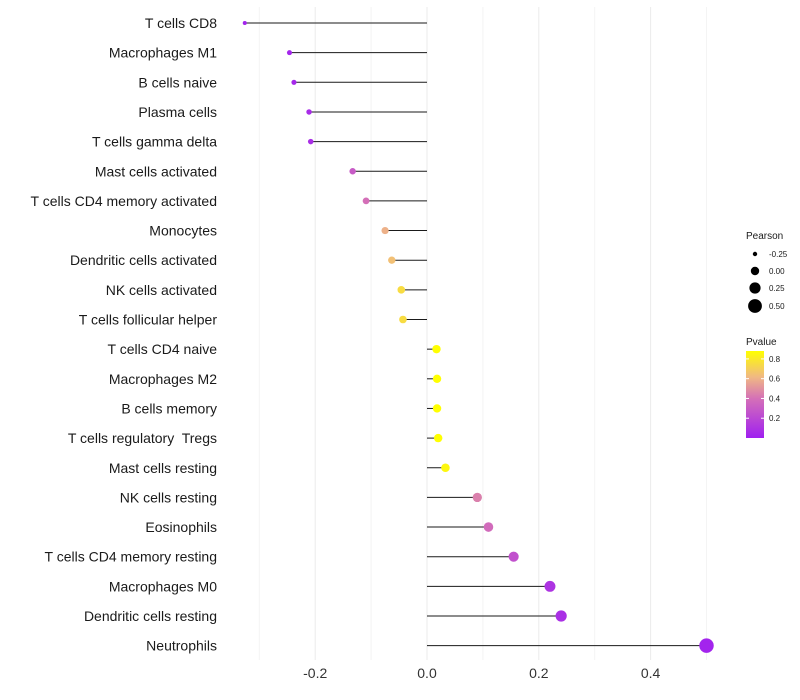 This screenshot has height=700, width=800. Describe the element at coordinates (181, 646) in the screenshot. I see `category-label: Neutrophils` at that location.